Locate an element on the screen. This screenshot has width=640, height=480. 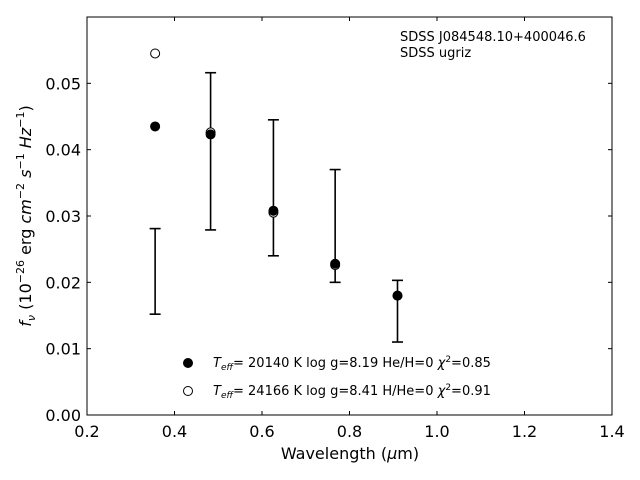
y-tick-label: 0.01 is located at coordinates (63, 349).